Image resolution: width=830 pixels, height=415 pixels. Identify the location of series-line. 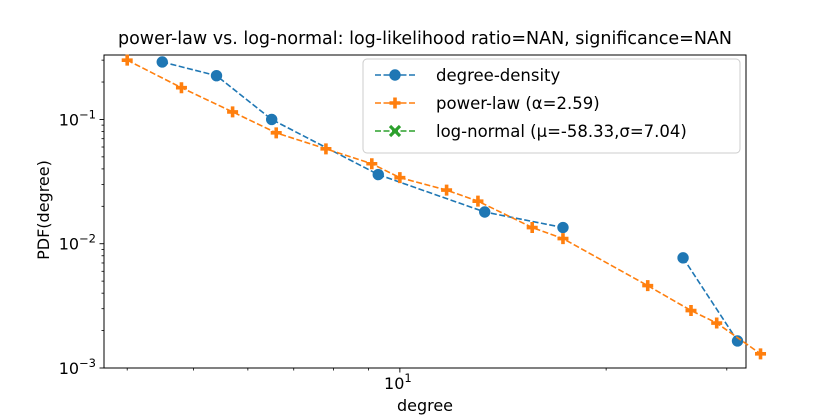
(710, 299).